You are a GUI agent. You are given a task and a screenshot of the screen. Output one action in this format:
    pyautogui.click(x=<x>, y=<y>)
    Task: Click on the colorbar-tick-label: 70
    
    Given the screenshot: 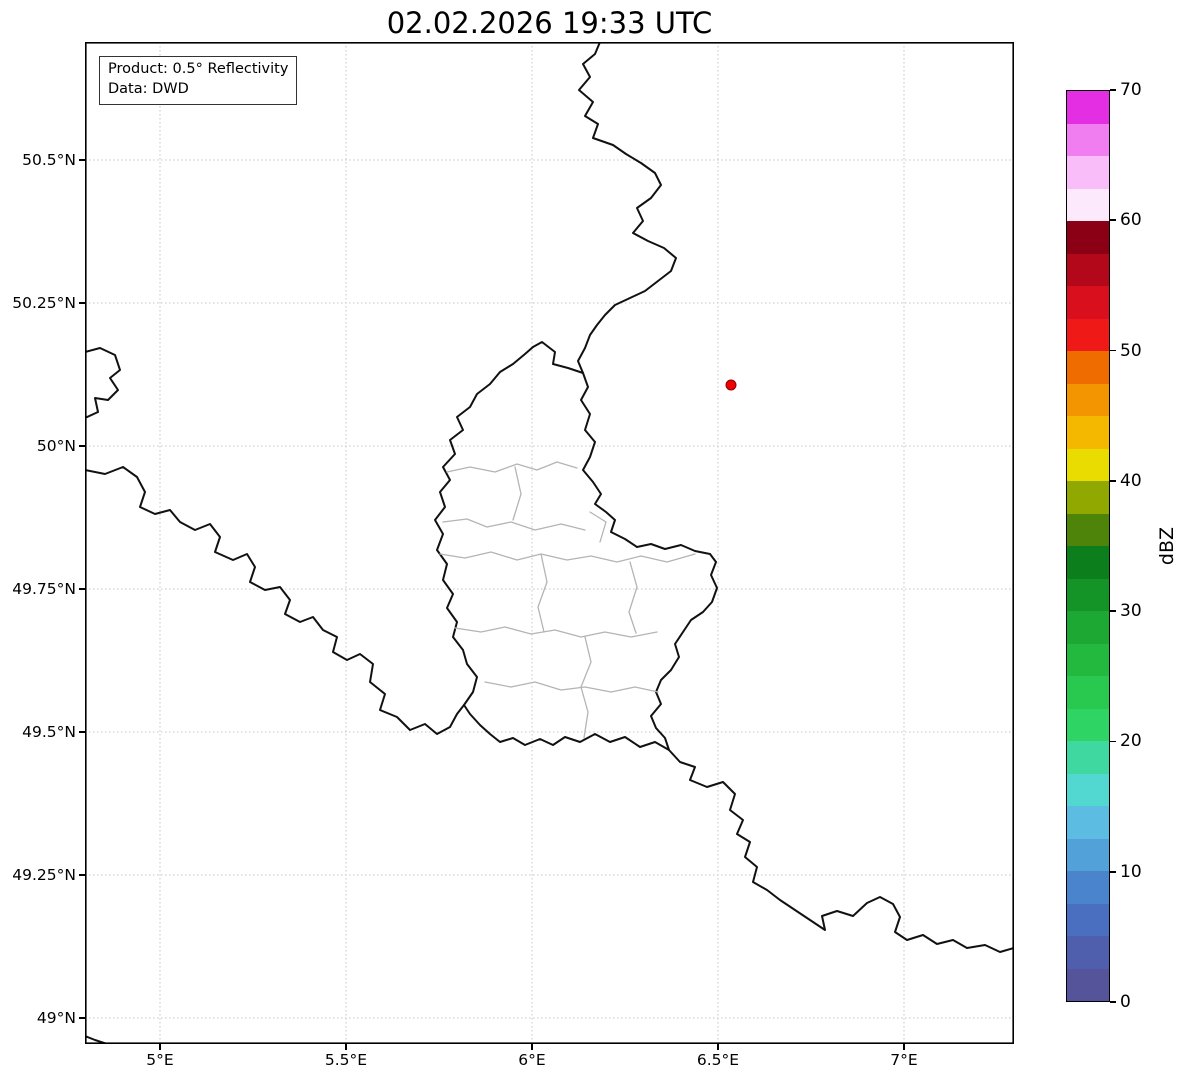 What is the action you would take?
    pyautogui.click(x=1131, y=90)
    